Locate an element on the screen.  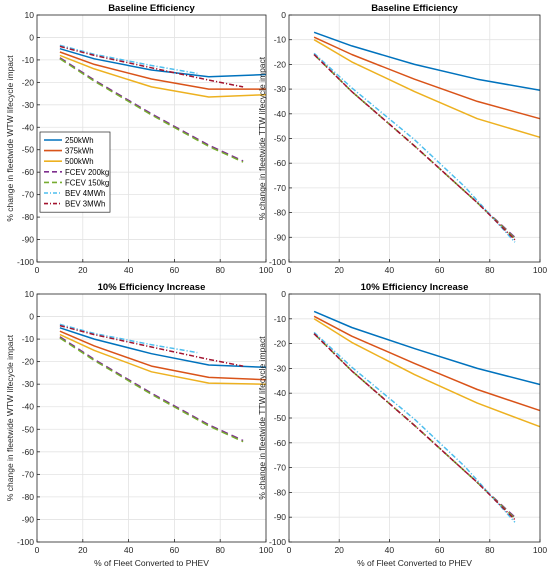
y-tick-label: -20 is located at coordinates (28, 82).